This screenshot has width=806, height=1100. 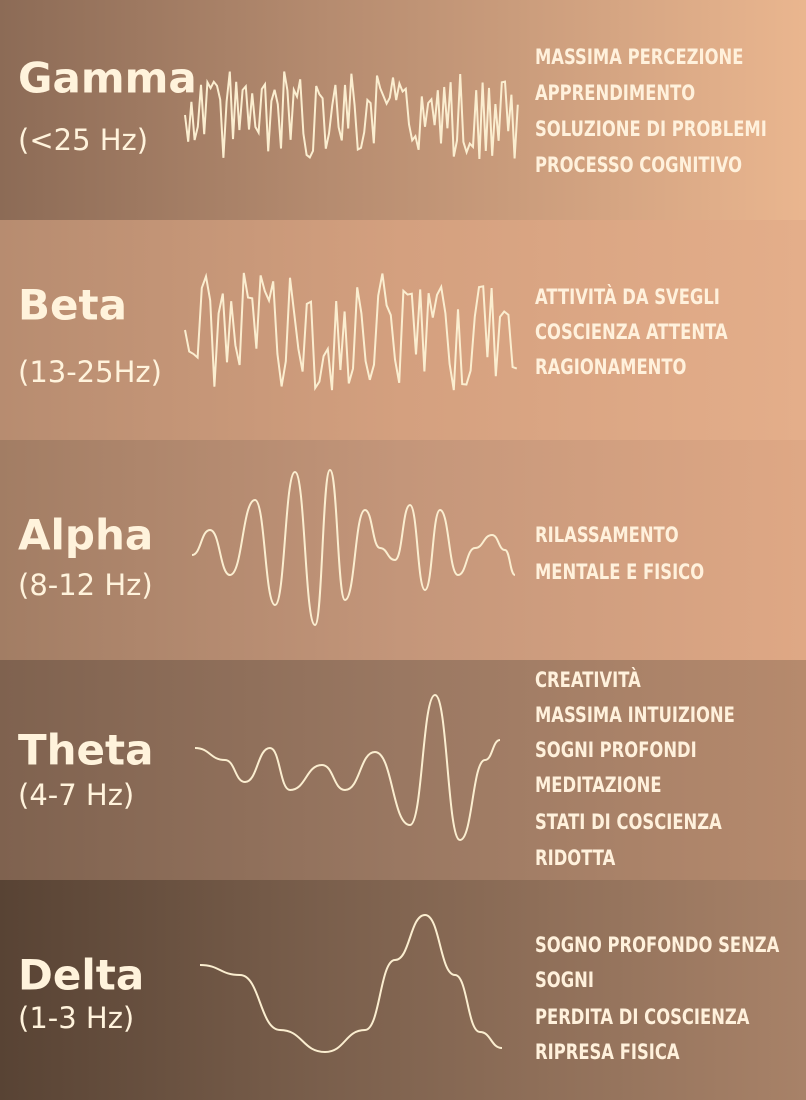 I want to click on band-description: SOGNO PROFONDO SENZA, so click(x=657, y=945).